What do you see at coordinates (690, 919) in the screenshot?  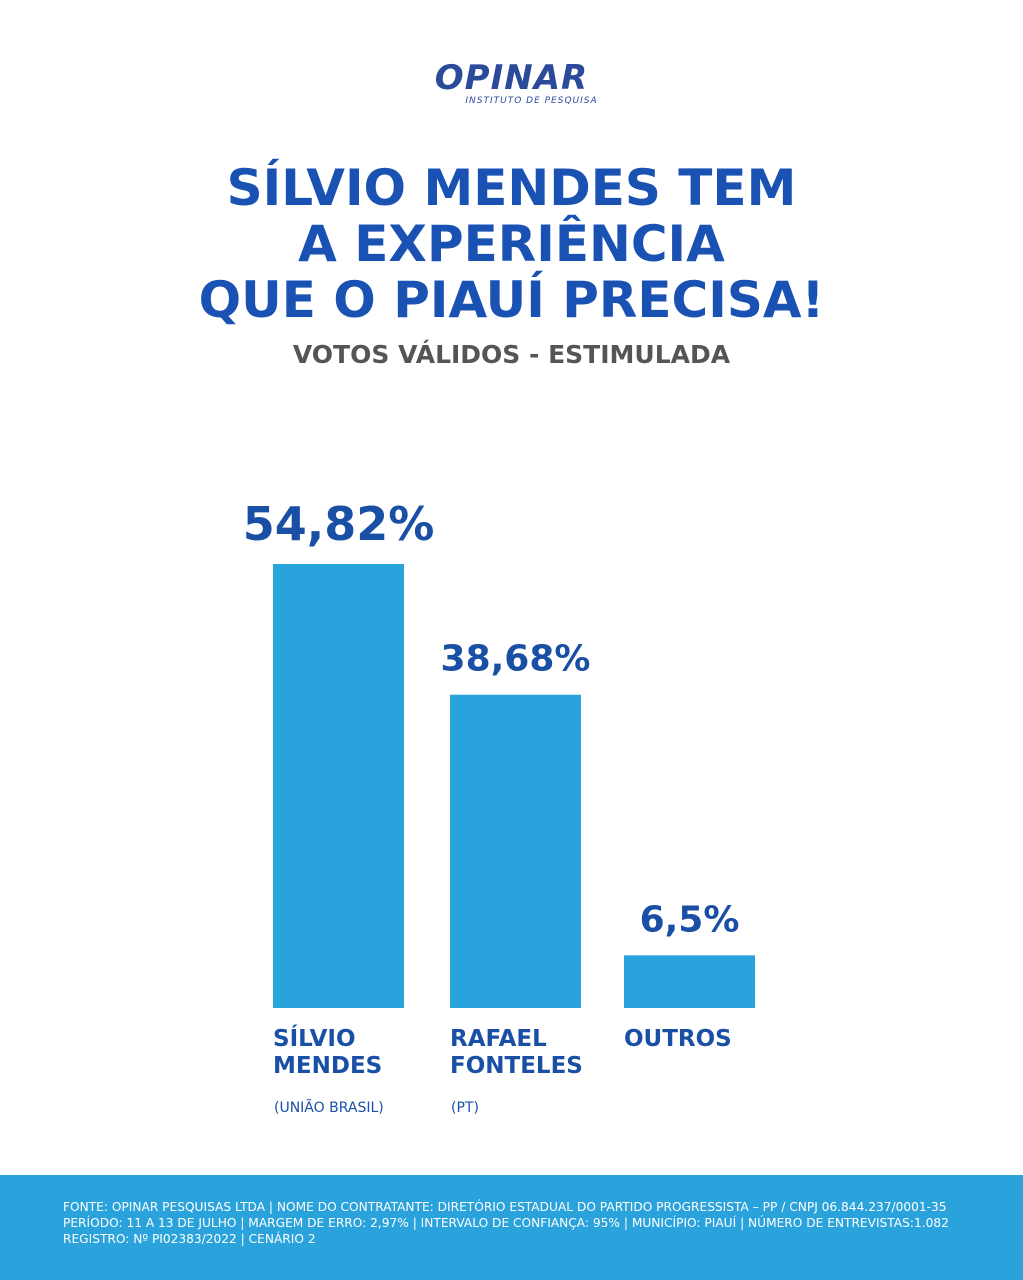 I see `value-label-3: 6,5%` at bounding box center [690, 919].